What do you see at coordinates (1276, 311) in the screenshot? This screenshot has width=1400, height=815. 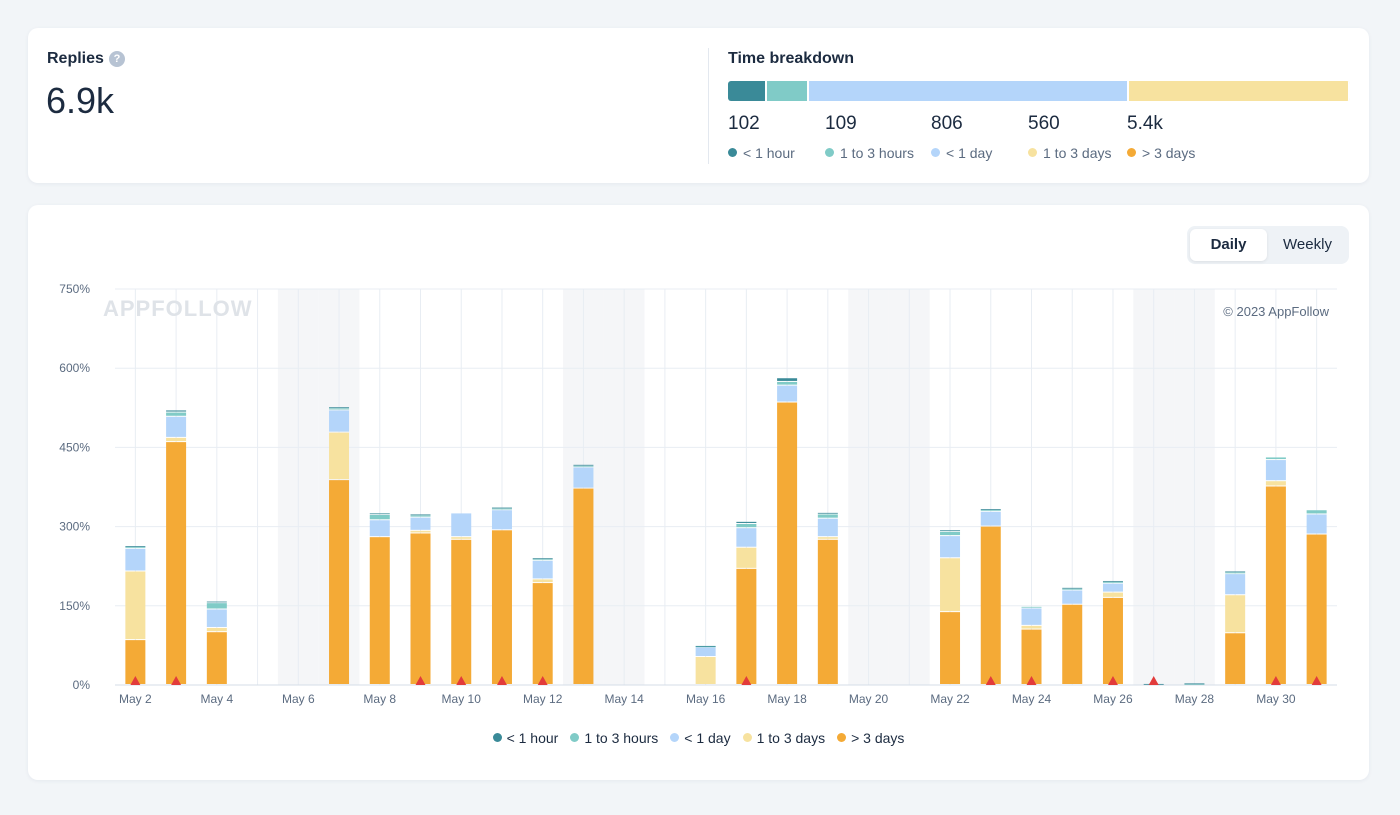 I see `copyright-text: © 2023 AppFollow` at bounding box center [1276, 311].